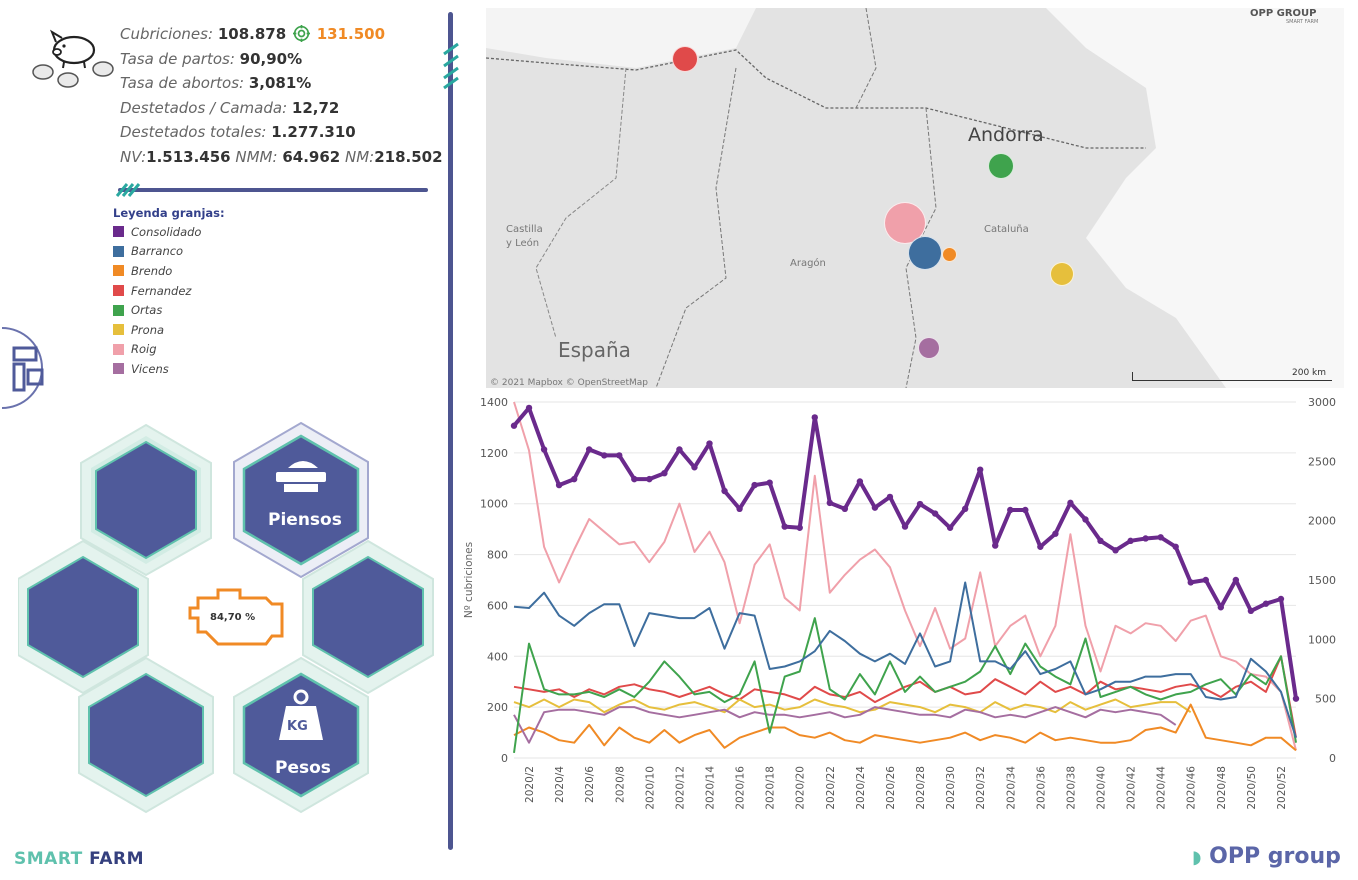 The width and height of the screenshot is (1358, 880). Describe the element at coordinates (233, 617) in the screenshot. I see `engine-value: 84,70 %` at that location.